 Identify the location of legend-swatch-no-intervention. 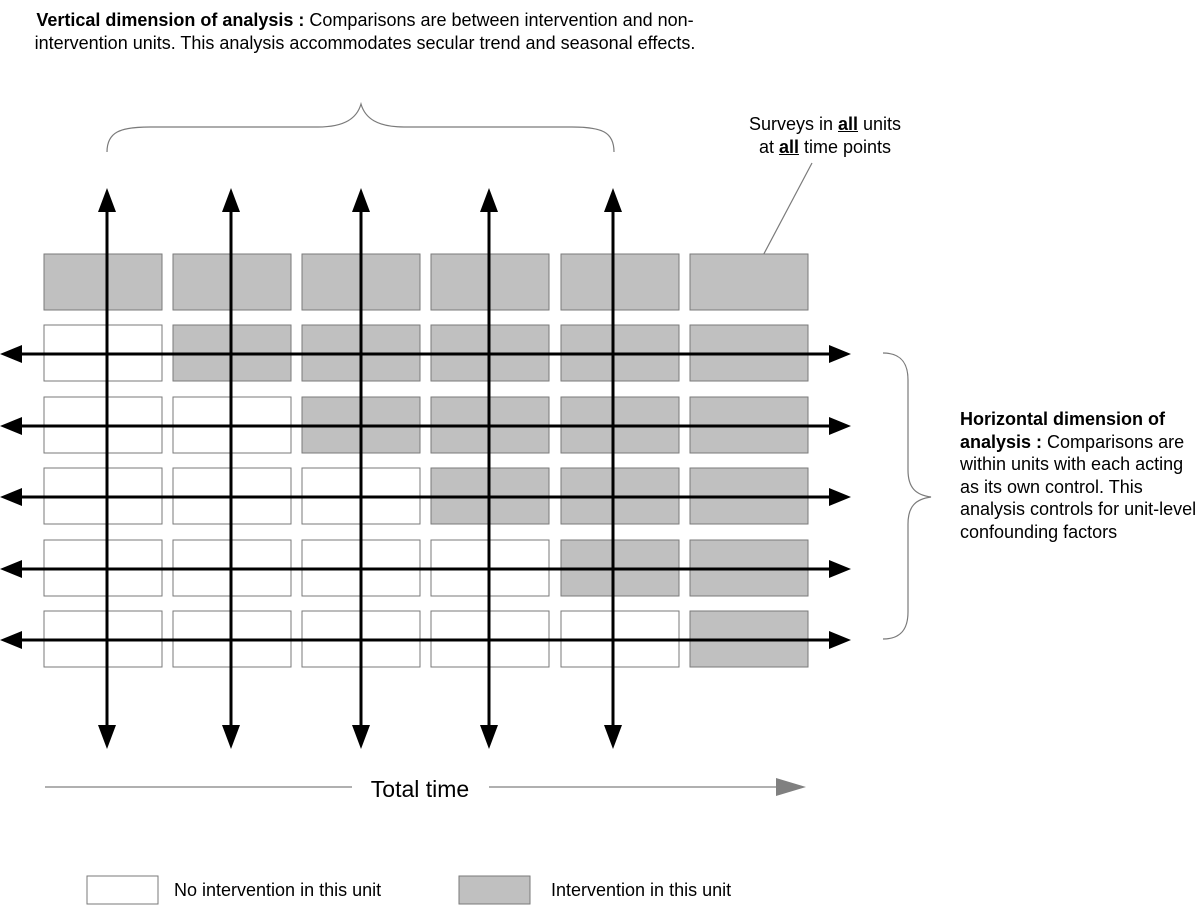
(122, 890).